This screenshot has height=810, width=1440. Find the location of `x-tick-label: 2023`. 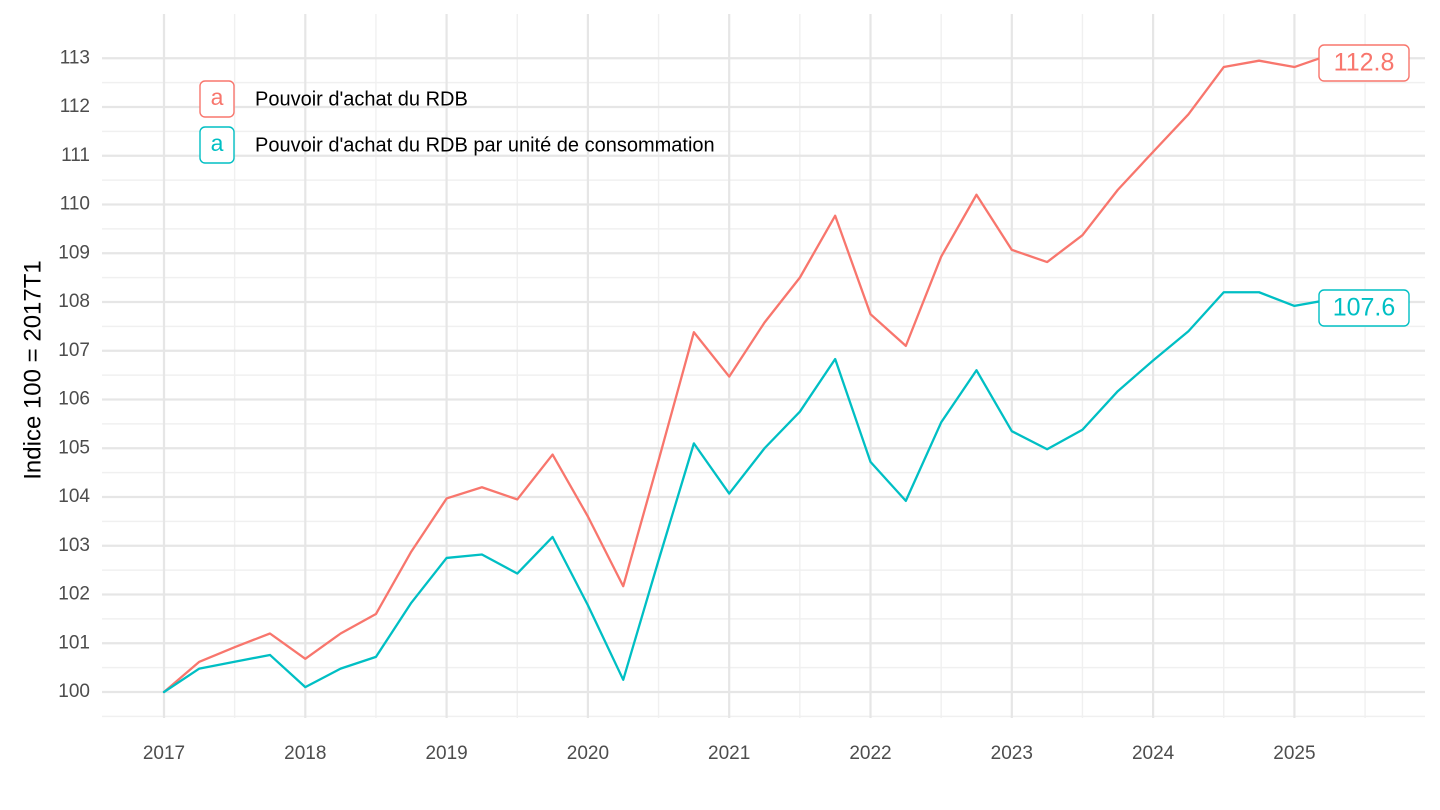

x-tick-label: 2023 is located at coordinates (1012, 753).